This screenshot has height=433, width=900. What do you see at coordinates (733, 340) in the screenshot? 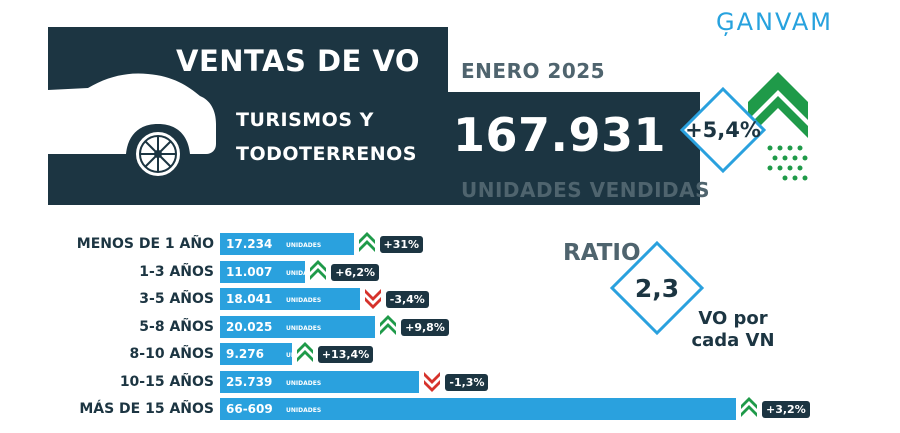
I see `ratio-note-line-2: cada VN` at bounding box center [733, 340].